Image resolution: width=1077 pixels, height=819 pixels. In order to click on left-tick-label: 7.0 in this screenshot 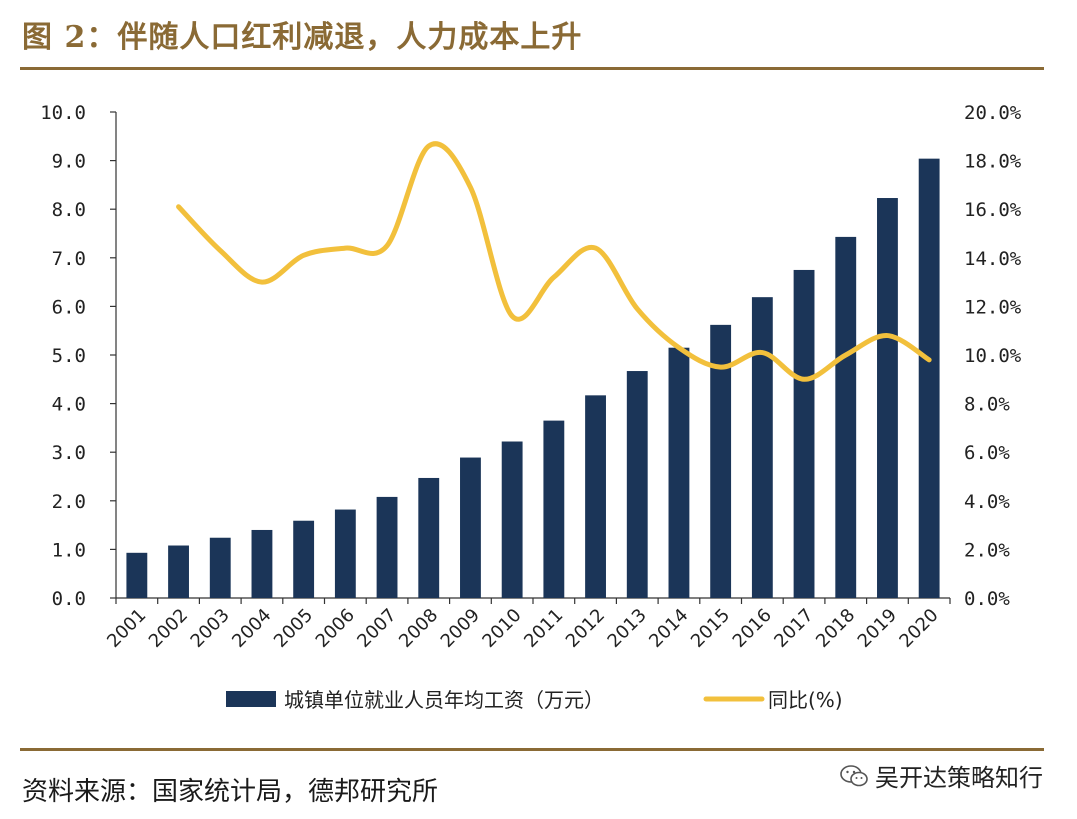, I will do `click(69, 259)`.